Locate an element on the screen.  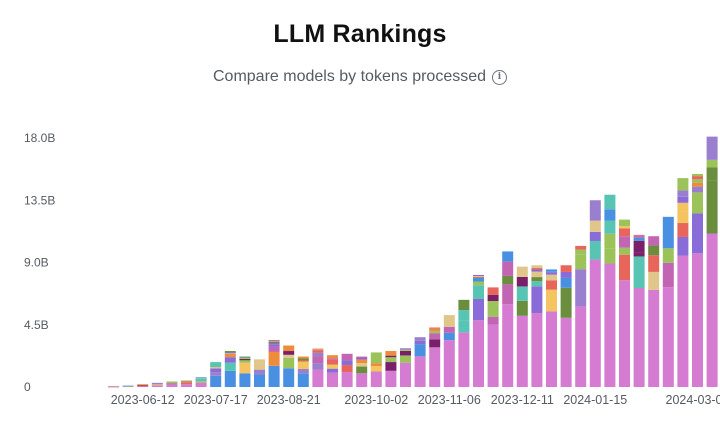
y-tick-label: 0 is located at coordinates (27, 387).